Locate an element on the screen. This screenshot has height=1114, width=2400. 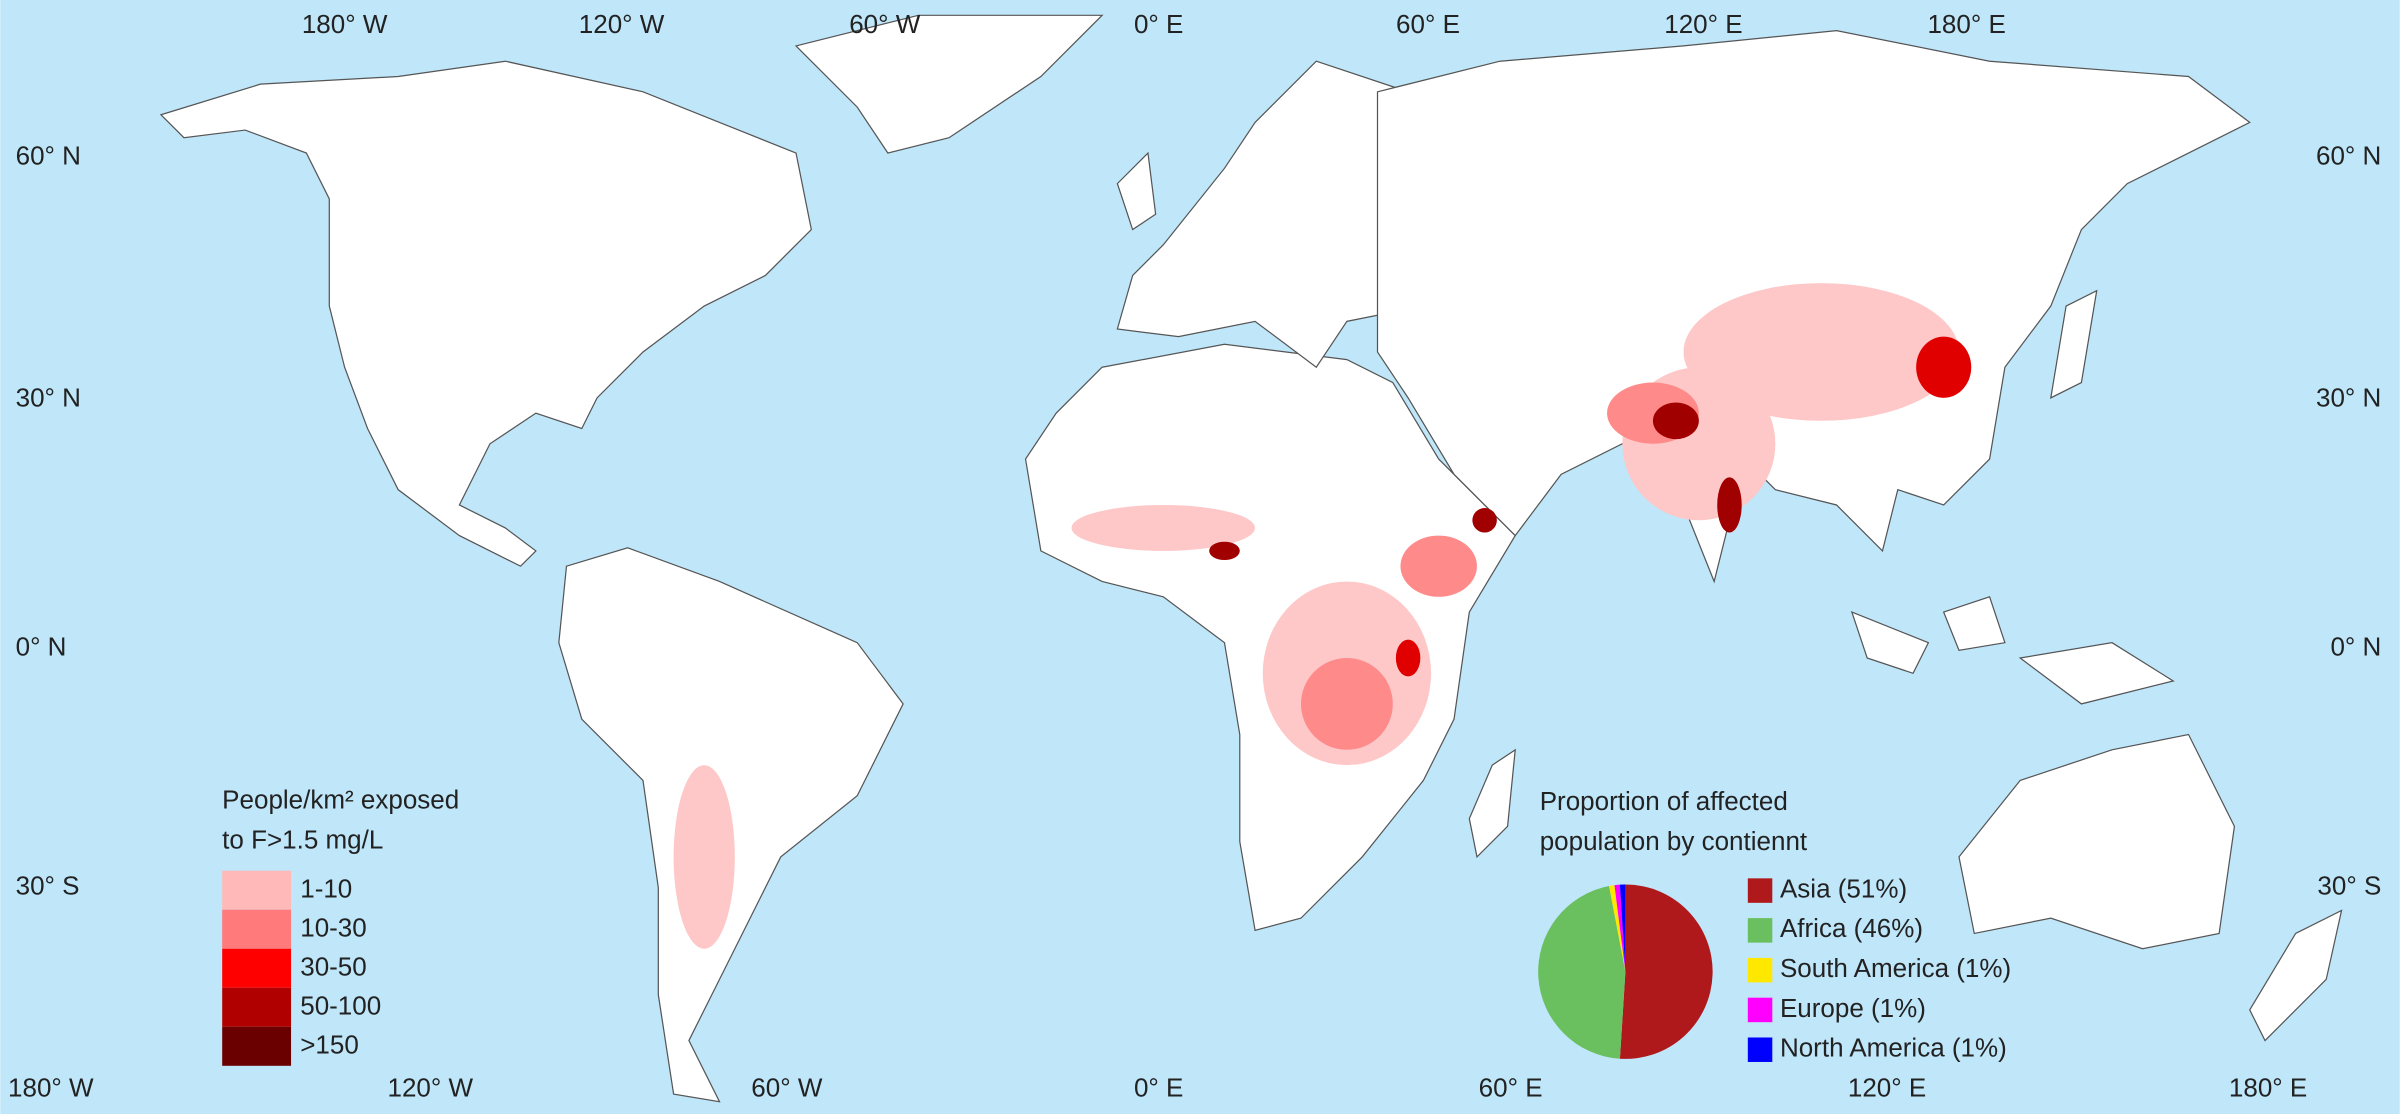
pie-title: Proportion of affected is located at coordinates (1664, 801).